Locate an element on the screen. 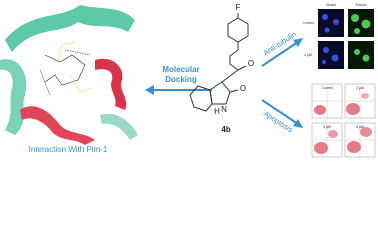  apoptosis-arrow is located at coordinates (282, 113).